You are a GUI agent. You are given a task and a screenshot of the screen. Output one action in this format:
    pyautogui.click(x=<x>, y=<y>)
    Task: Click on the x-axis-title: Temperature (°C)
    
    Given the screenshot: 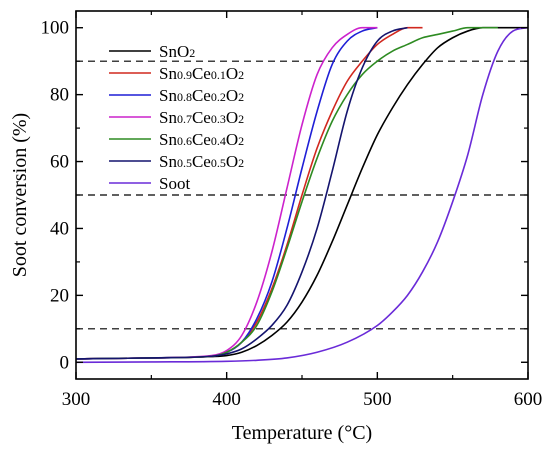 What is the action you would take?
    pyautogui.click(x=302, y=433)
    